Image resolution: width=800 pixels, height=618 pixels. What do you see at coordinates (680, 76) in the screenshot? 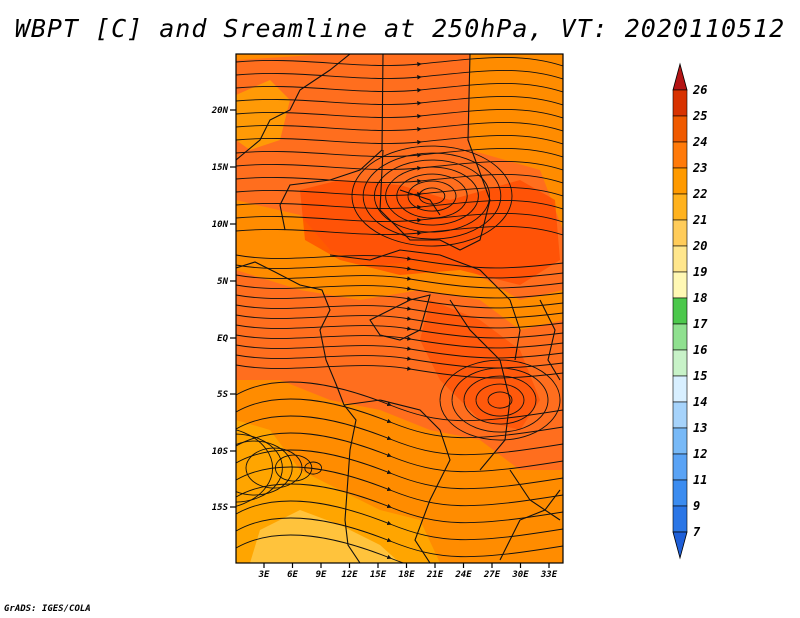
I see `colorbar-max-arrow` at bounding box center [680, 76].